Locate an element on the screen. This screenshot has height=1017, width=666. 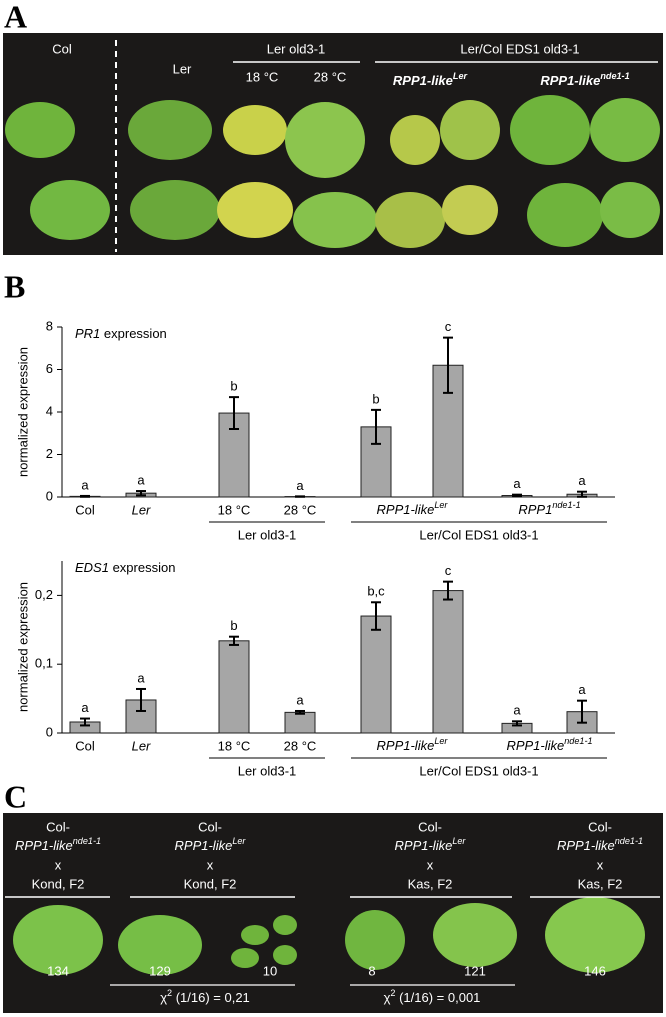
significance-label: b,c is located at coordinates (376, 591).